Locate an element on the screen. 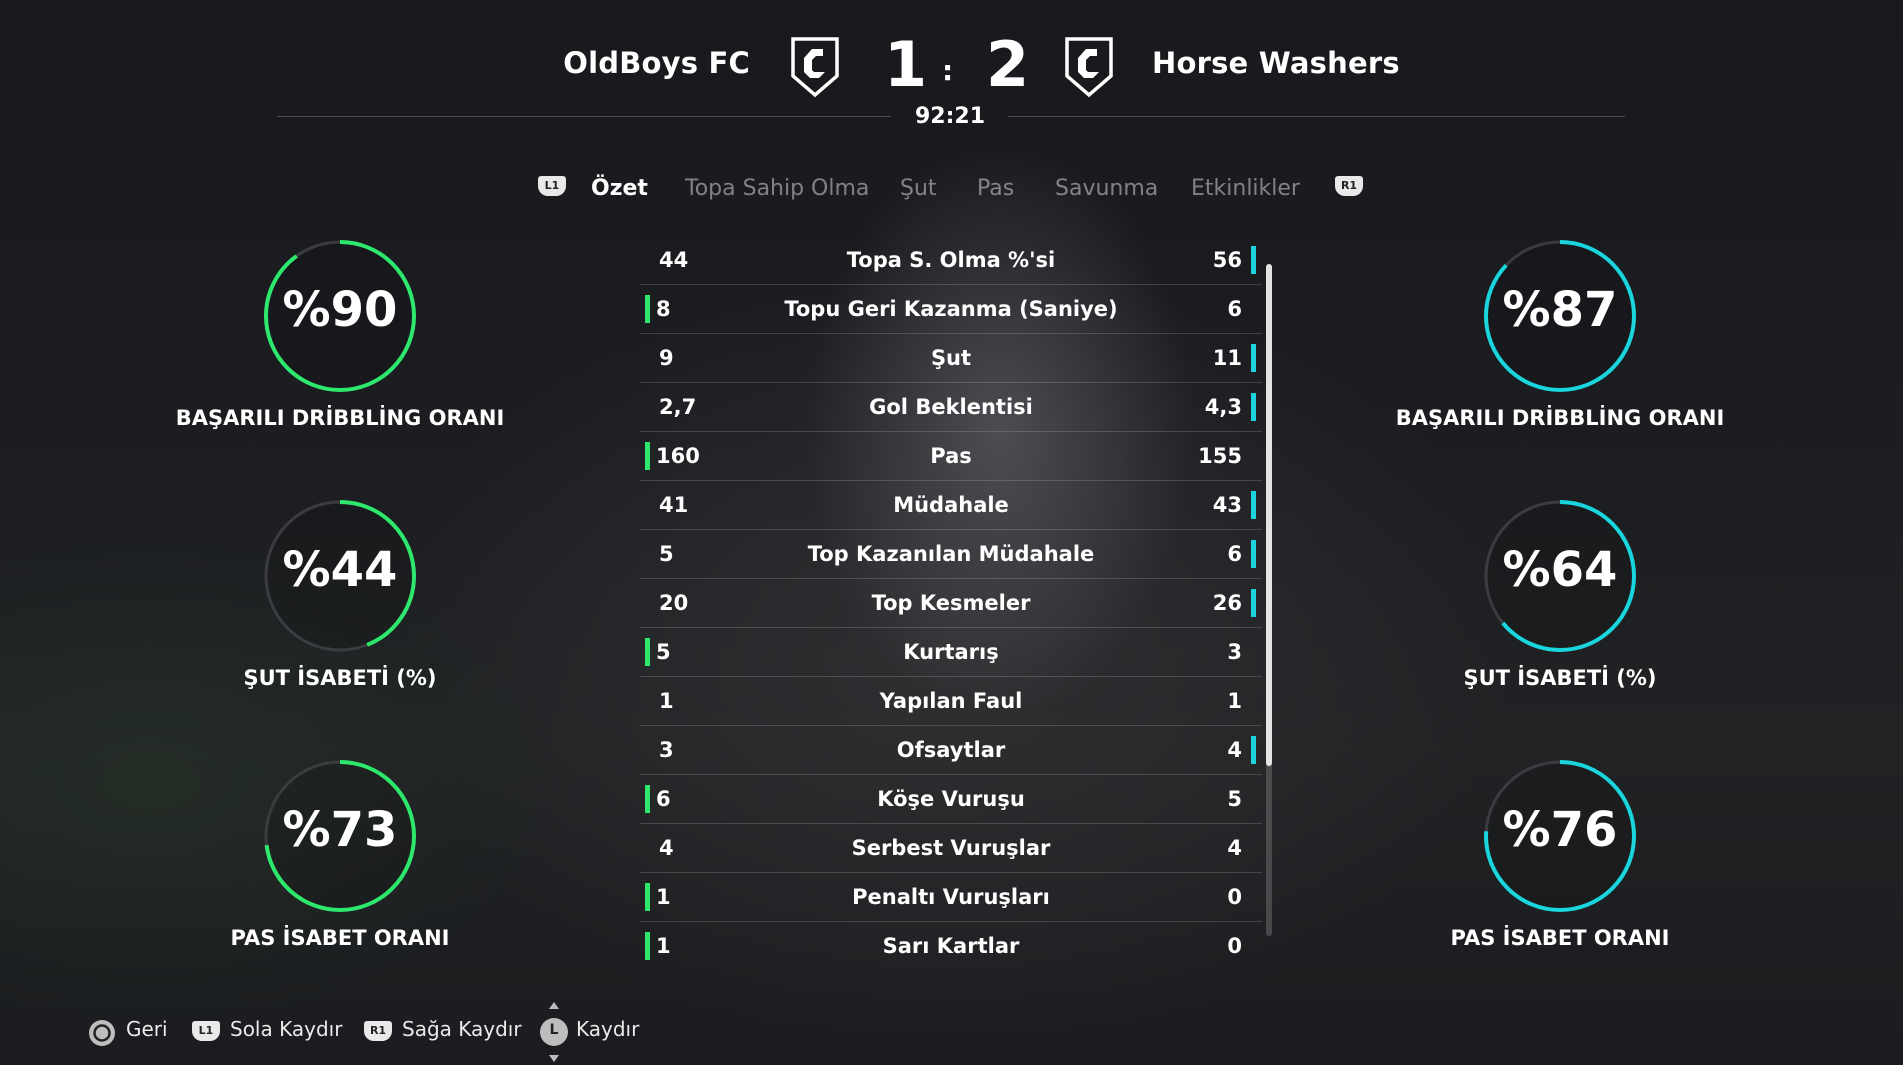 Image resolution: width=1903 pixels, height=1065 pixels. stat-row: 160 Pas 155 is located at coordinates (951, 456).